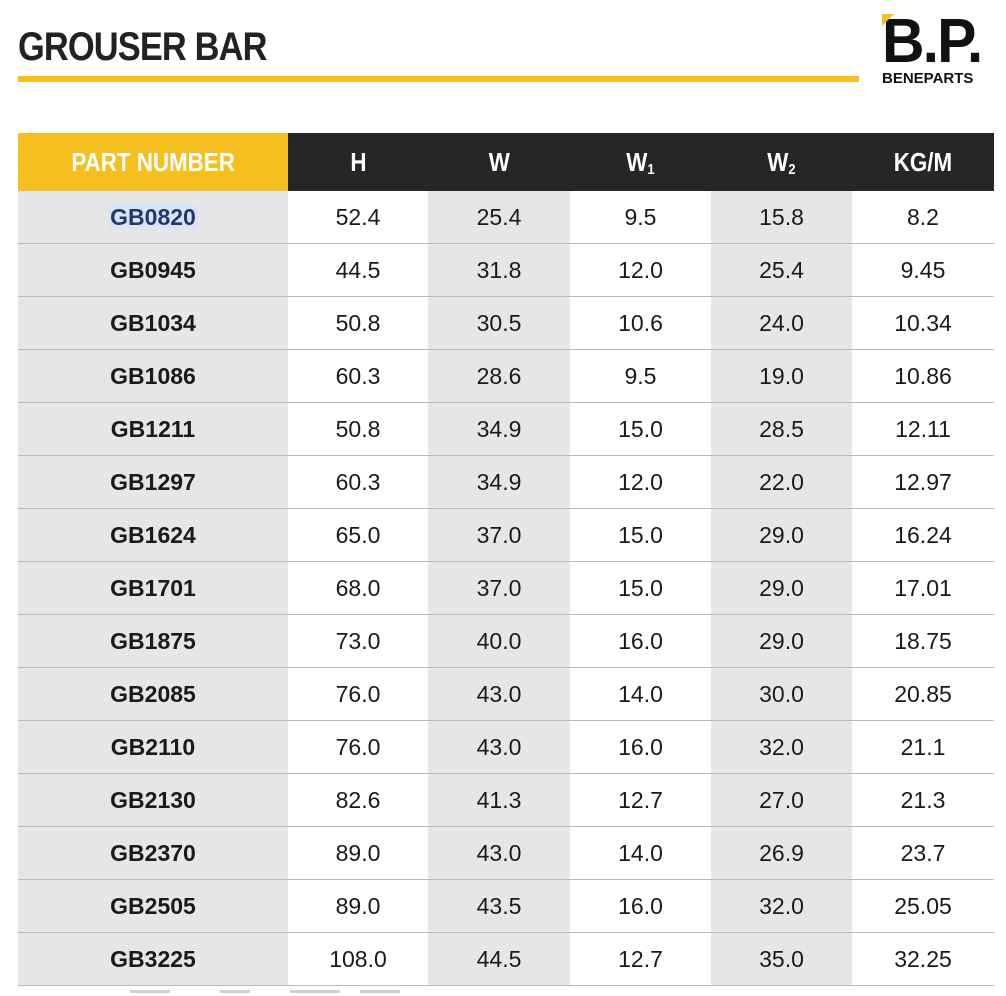  What do you see at coordinates (153, 428) in the screenshot?
I see `part-number: GB1211` at bounding box center [153, 428].